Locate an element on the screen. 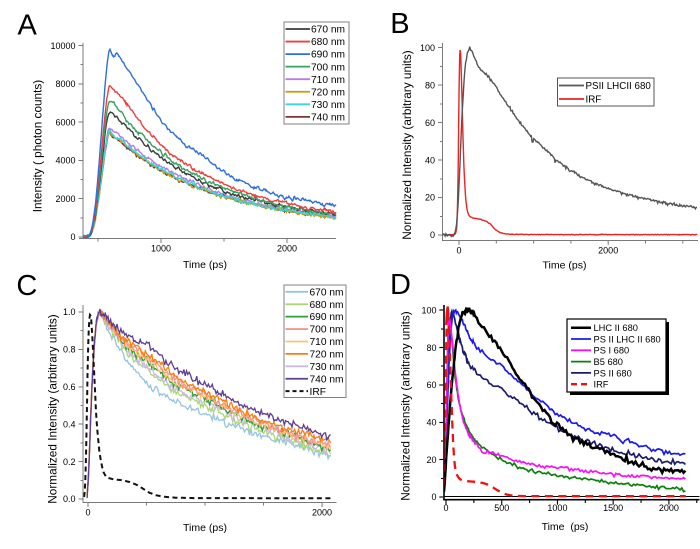  svg-text: 0.0 is located at coordinates (69, 499).